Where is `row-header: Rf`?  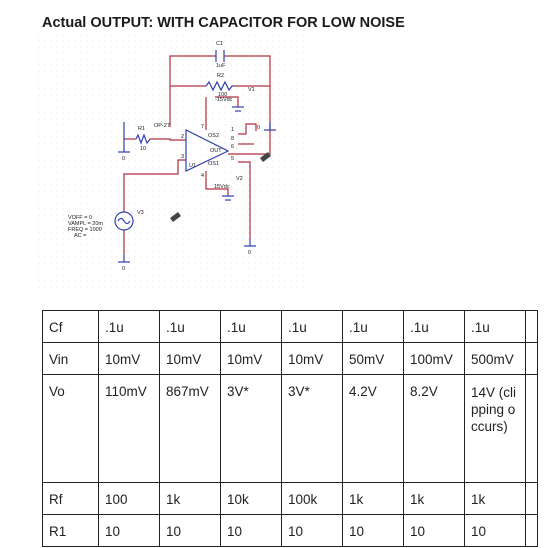
row-header: Rf is located at coordinates (71, 499).